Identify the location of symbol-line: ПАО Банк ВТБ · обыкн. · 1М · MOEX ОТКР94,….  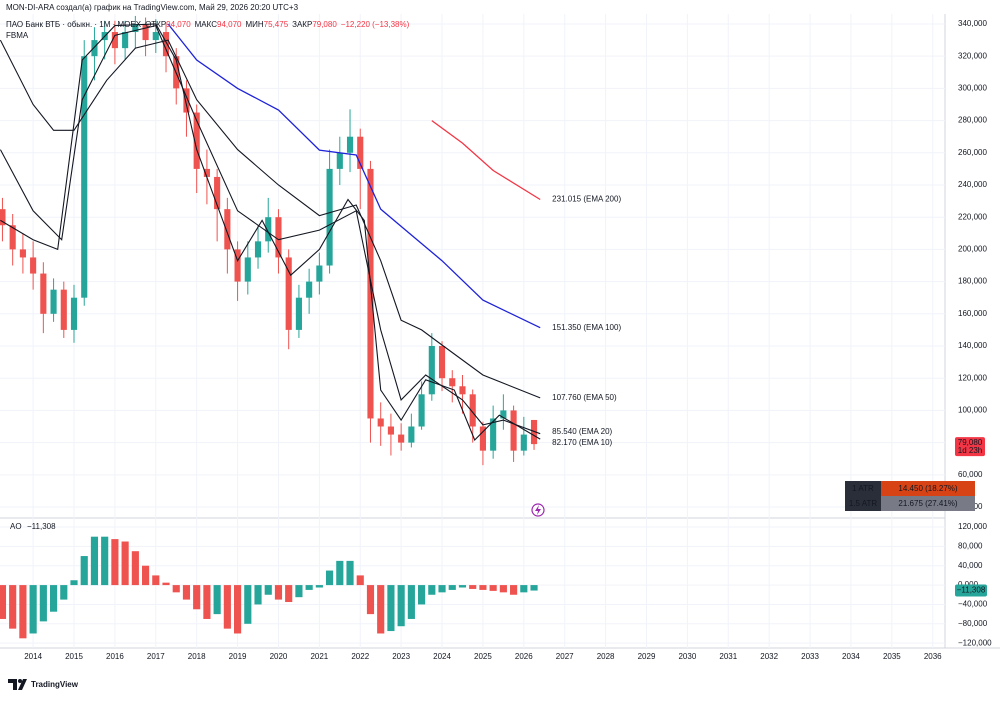
(208, 24).